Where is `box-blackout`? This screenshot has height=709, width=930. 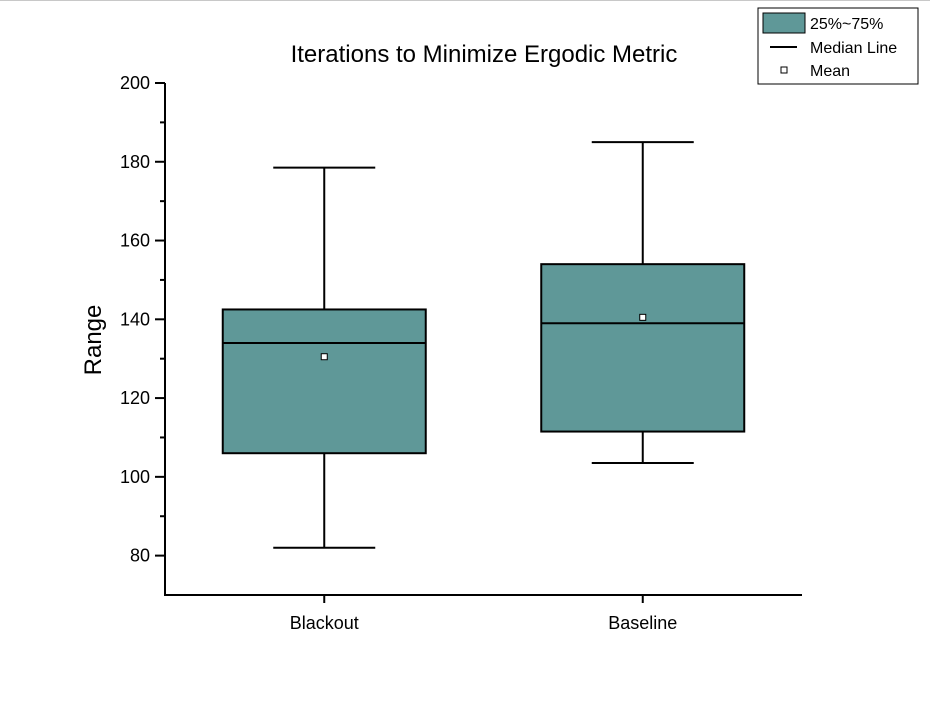
box-blackout is located at coordinates (324, 357).